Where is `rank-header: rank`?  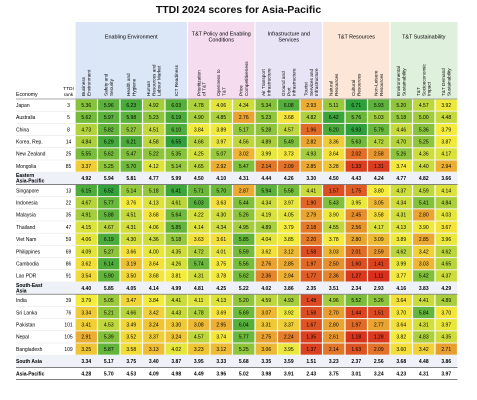
rank-header: rank is located at coordinates (69, 95).